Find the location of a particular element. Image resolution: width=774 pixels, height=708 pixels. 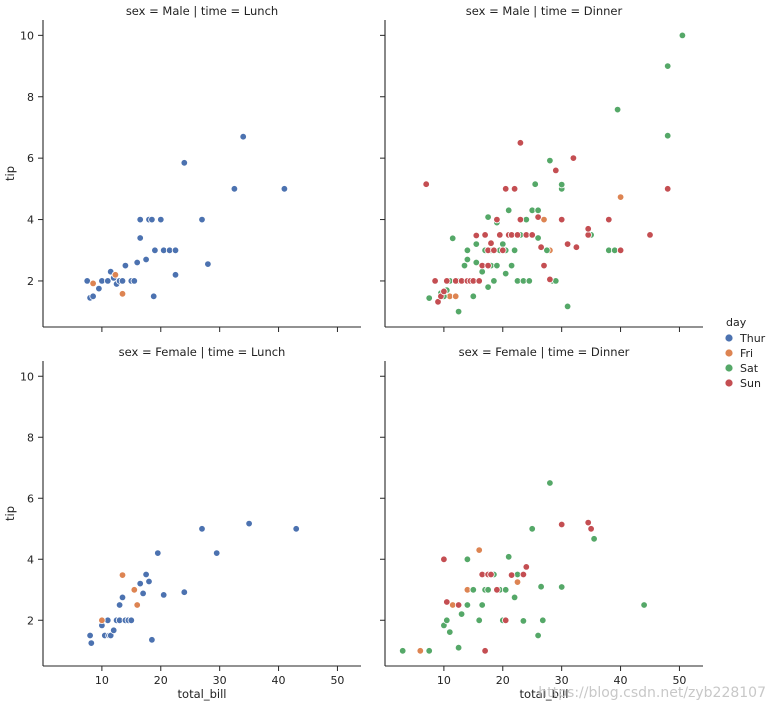

legend-label-sat: Sat is located at coordinates (749, 368).